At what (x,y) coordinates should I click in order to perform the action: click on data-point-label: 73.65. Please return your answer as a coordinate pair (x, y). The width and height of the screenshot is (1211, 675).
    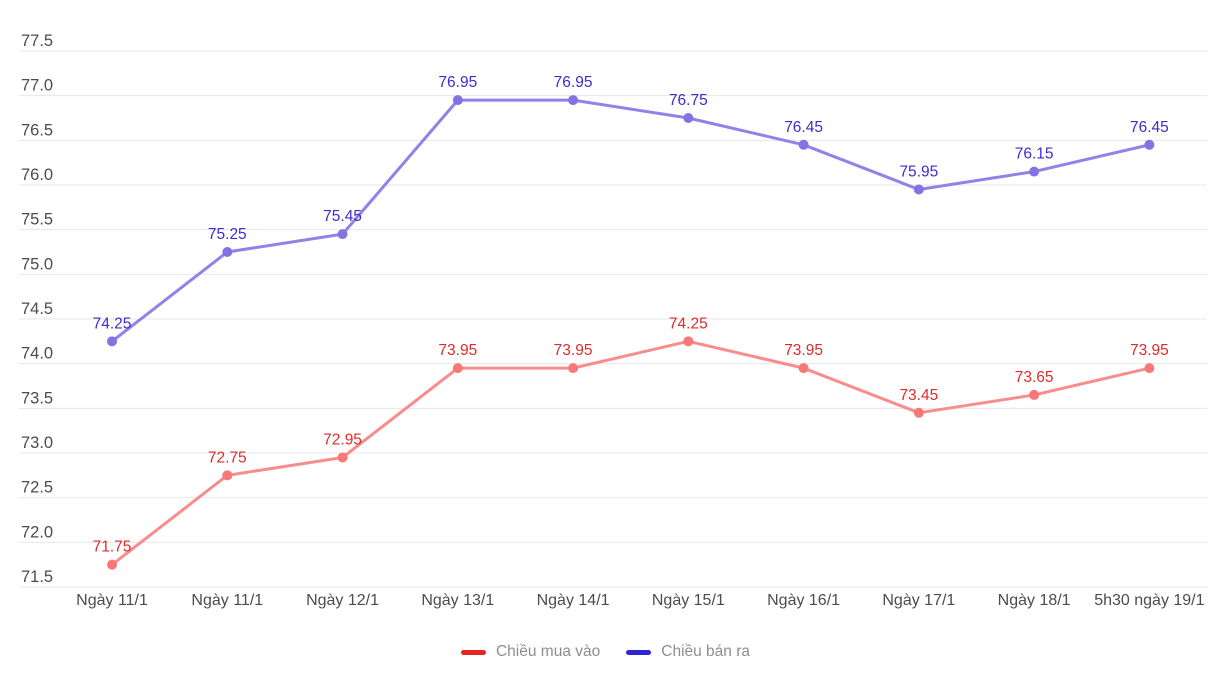
    Looking at the image, I should click on (1034, 377).